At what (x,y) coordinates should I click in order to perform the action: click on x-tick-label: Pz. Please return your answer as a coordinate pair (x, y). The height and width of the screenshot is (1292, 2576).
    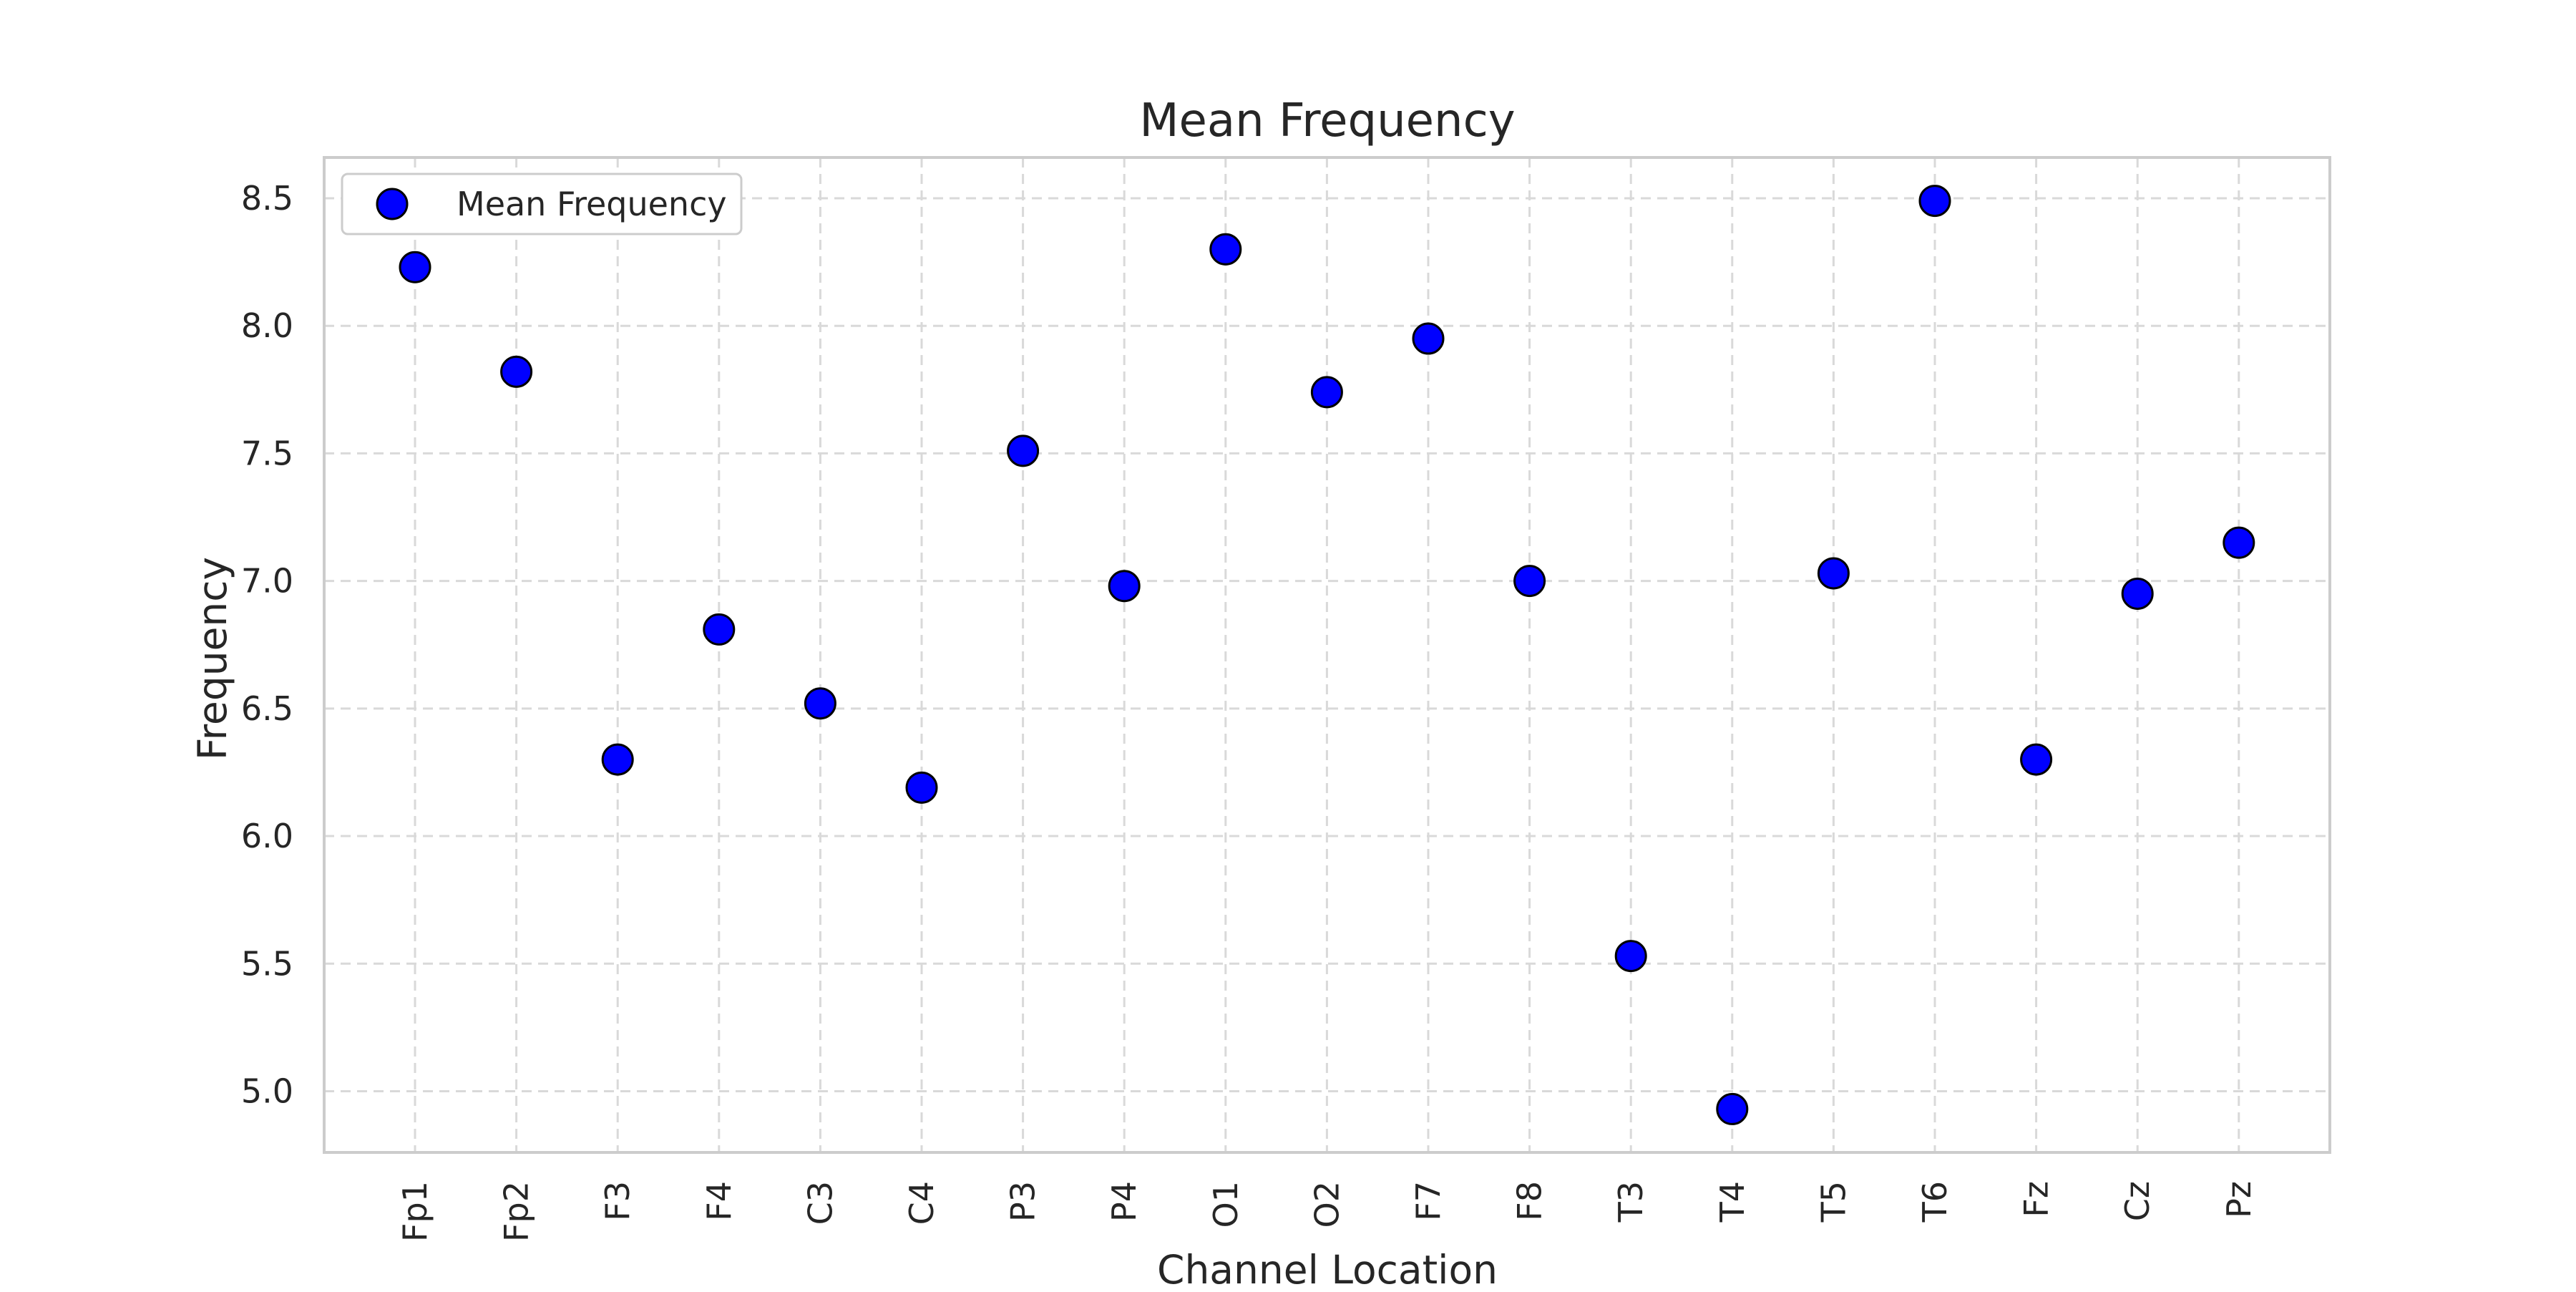
    Looking at the image, I should click on (2239, 1199).